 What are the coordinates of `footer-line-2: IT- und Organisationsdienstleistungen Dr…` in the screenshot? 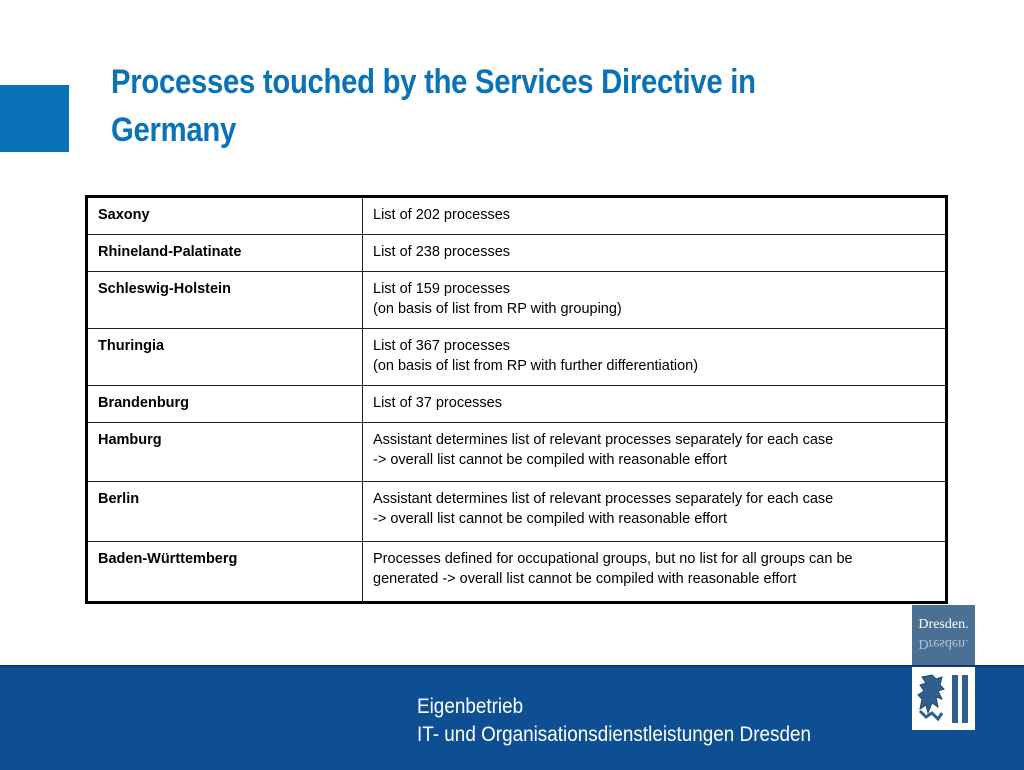 It's located at (614, 734).